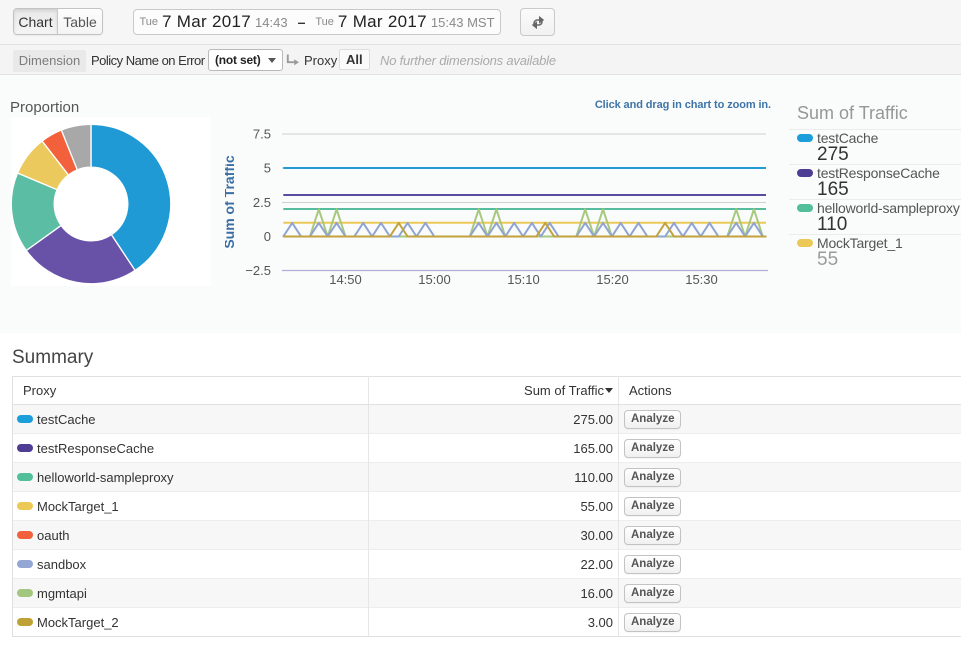  I want to click on svg-text: Sum of Traffic, so click(231, 202).